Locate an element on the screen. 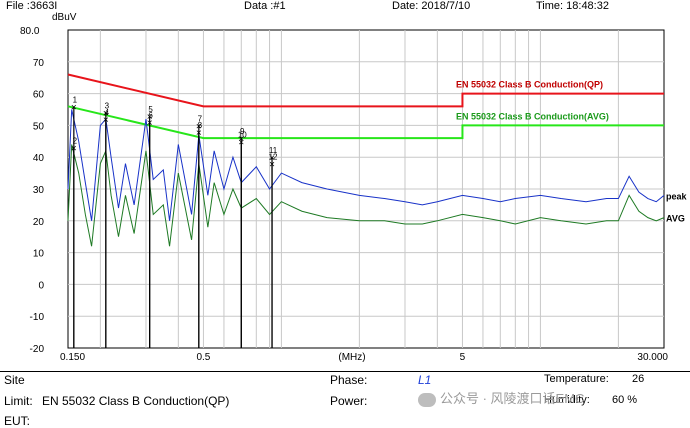 The image size is (690, 428). x-tick-label: 5 is located at coordinates (463, 357).